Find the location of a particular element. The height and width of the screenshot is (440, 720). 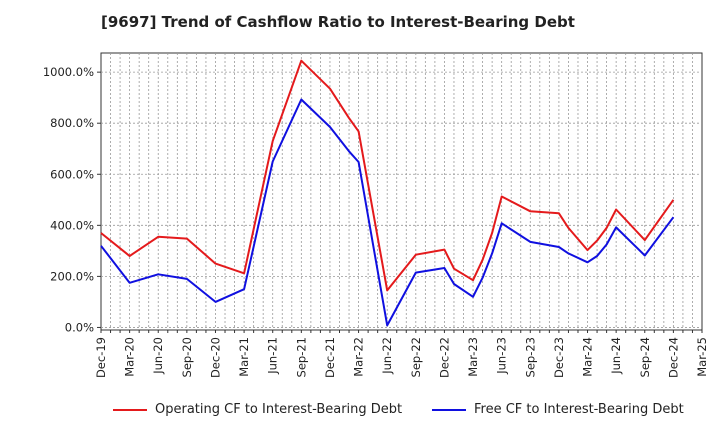

y-tick-label: 800.0% is located at coordinates (72, 123).